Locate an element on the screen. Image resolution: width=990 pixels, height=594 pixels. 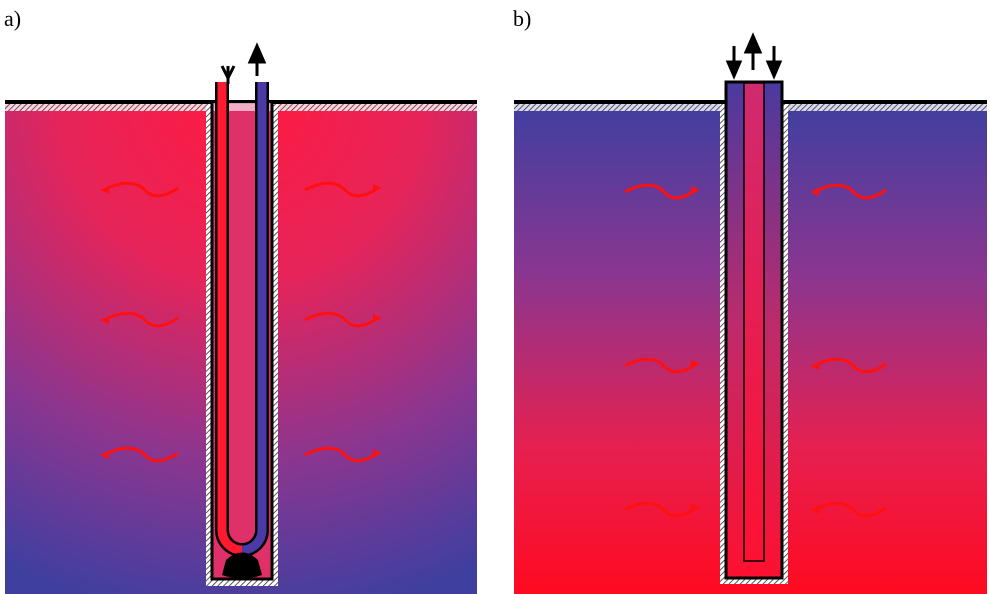
pipe-up is located at coordinates (254, 318).